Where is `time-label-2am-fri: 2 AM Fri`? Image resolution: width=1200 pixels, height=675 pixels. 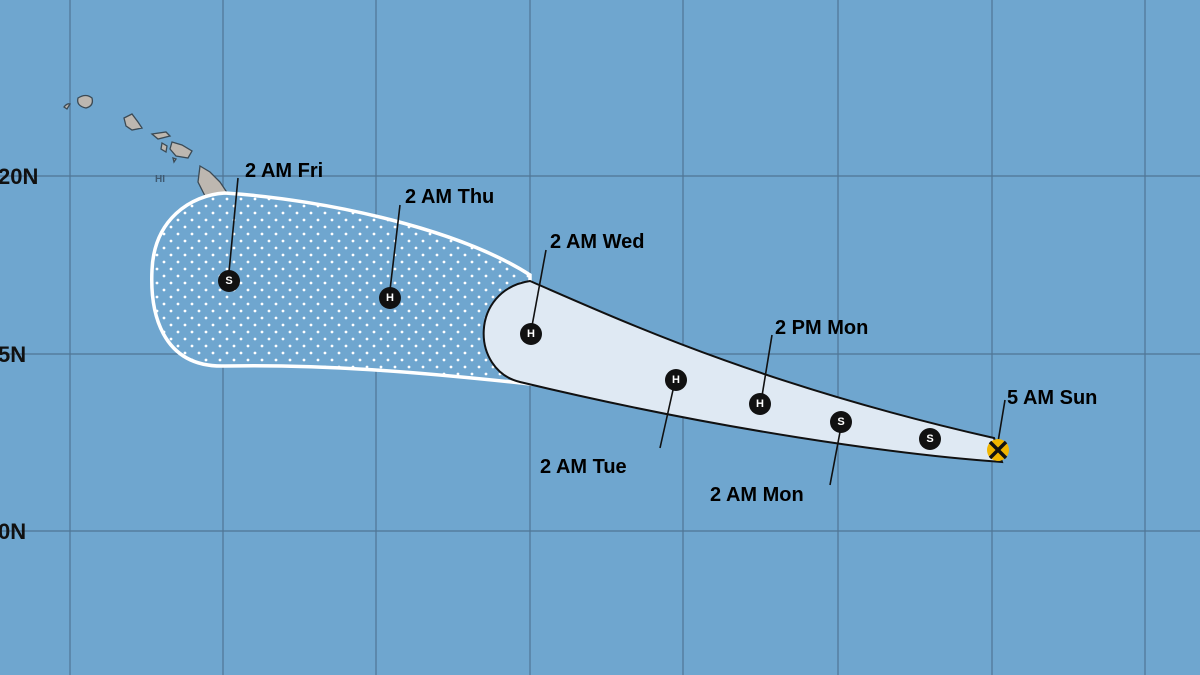
time-label-2am-fri: 2 AM Fri is located at coordinates (284, 171).